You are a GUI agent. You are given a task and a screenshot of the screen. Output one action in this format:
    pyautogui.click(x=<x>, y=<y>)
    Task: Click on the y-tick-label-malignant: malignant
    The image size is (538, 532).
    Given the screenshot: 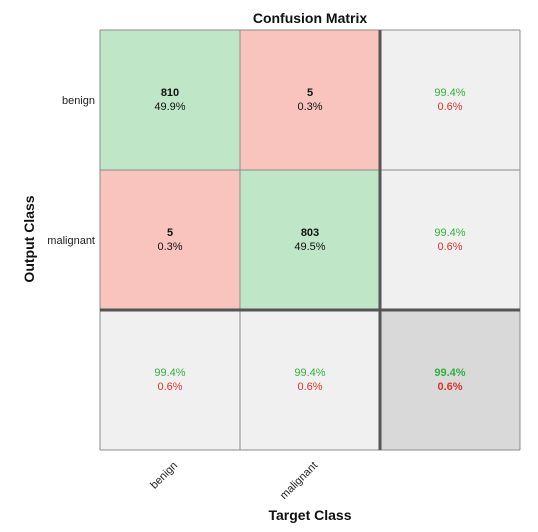 What is the action you would take?
    pyautogui.click(x=71, y=241)
    